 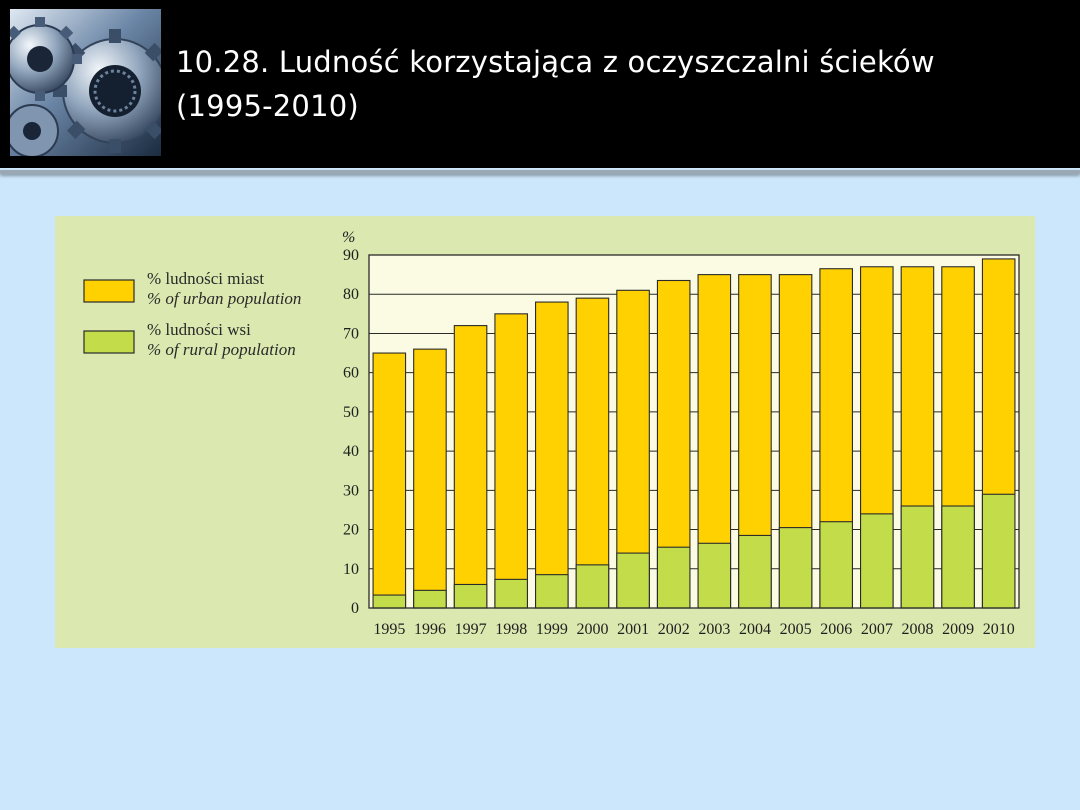 What do you see at coordinates (351, 569) in the screenshot?
I see `y-tick-label: 10` at bounding box center [351, 569].